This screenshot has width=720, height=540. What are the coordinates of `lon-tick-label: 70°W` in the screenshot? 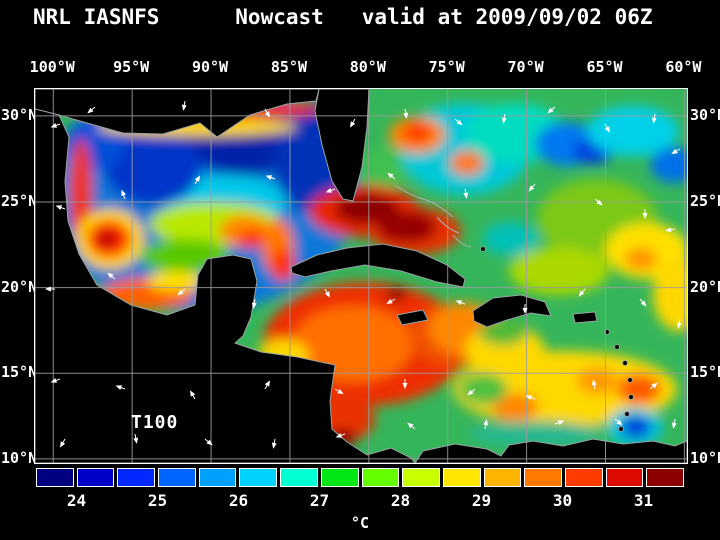 It's located at (525, 67).